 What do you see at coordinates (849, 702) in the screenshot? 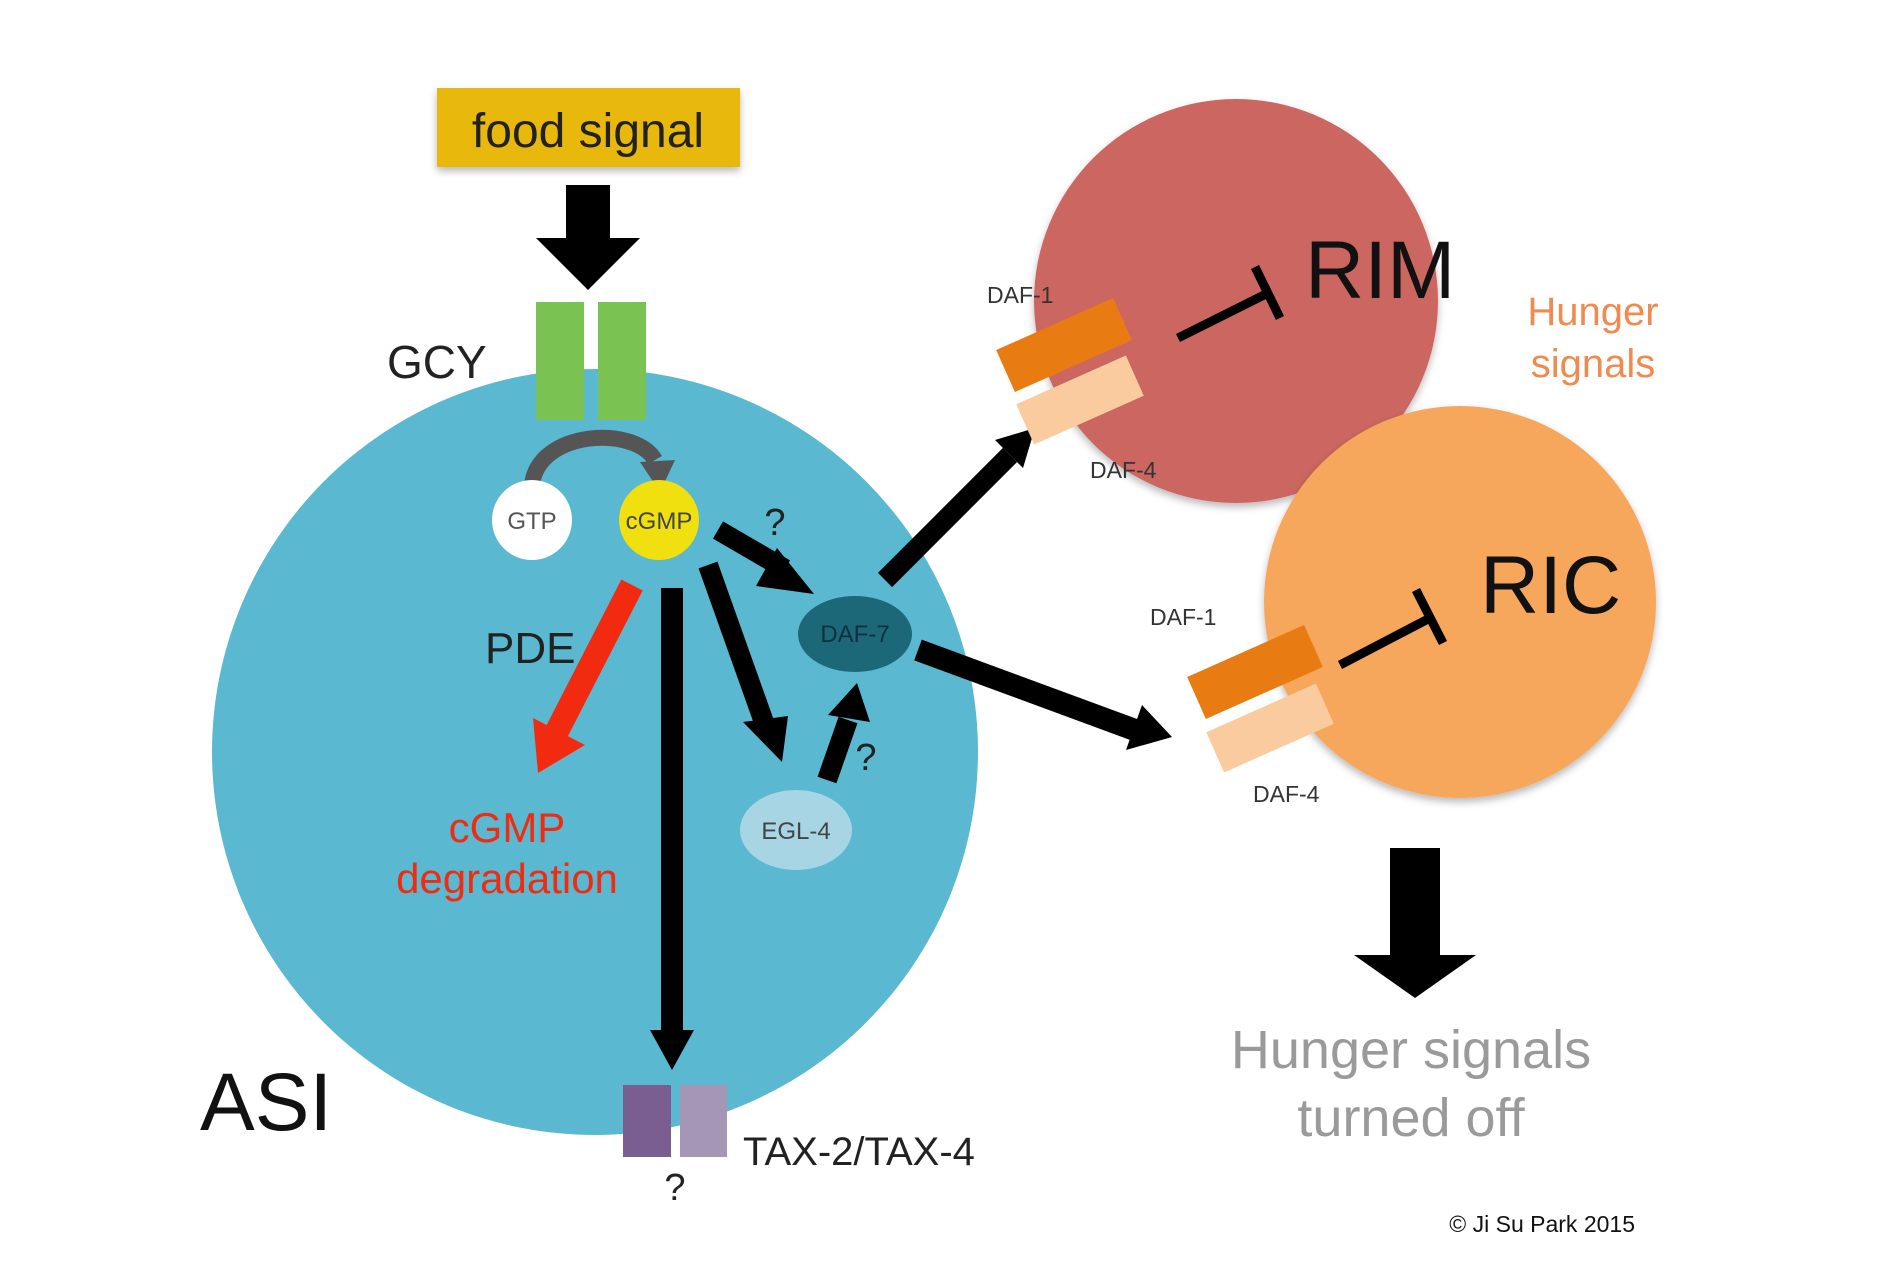
I see `egl4-to-daf7-arrowhead` at bounding box center [849, 702].